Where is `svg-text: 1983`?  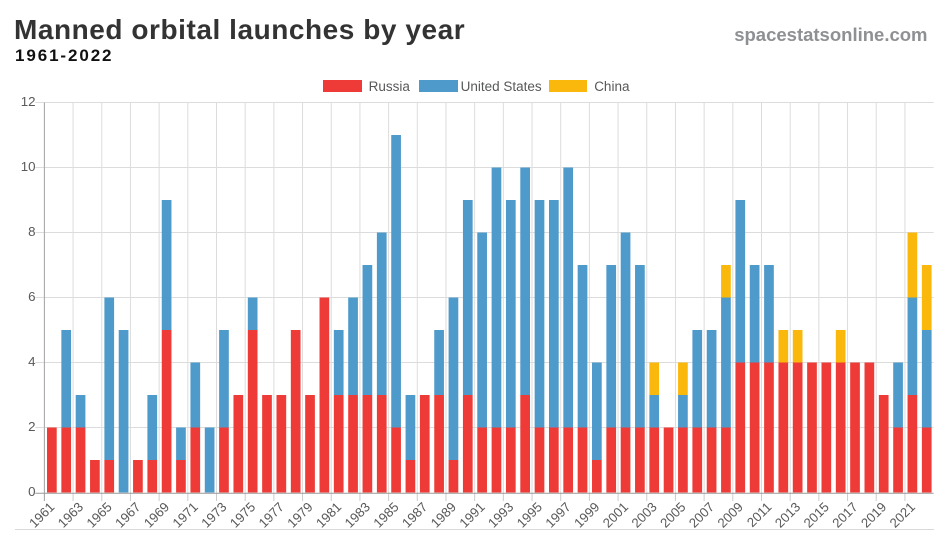 svg-text: 1983 is located at coordinates (357, 514).